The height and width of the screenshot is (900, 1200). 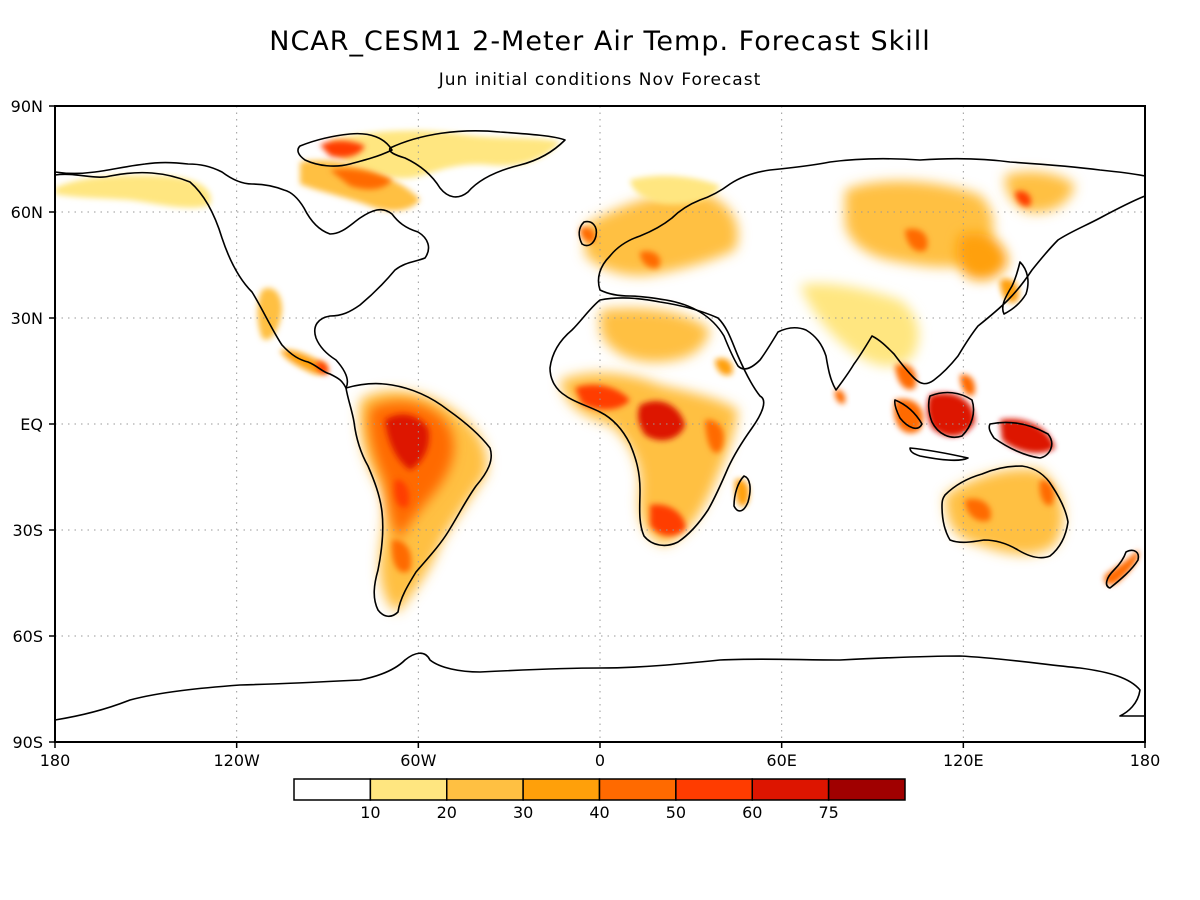 What do you see at coordinates (599, 812) in the screenshot?
I see `colorbar-label: 40` at bounding box center [599, 812].